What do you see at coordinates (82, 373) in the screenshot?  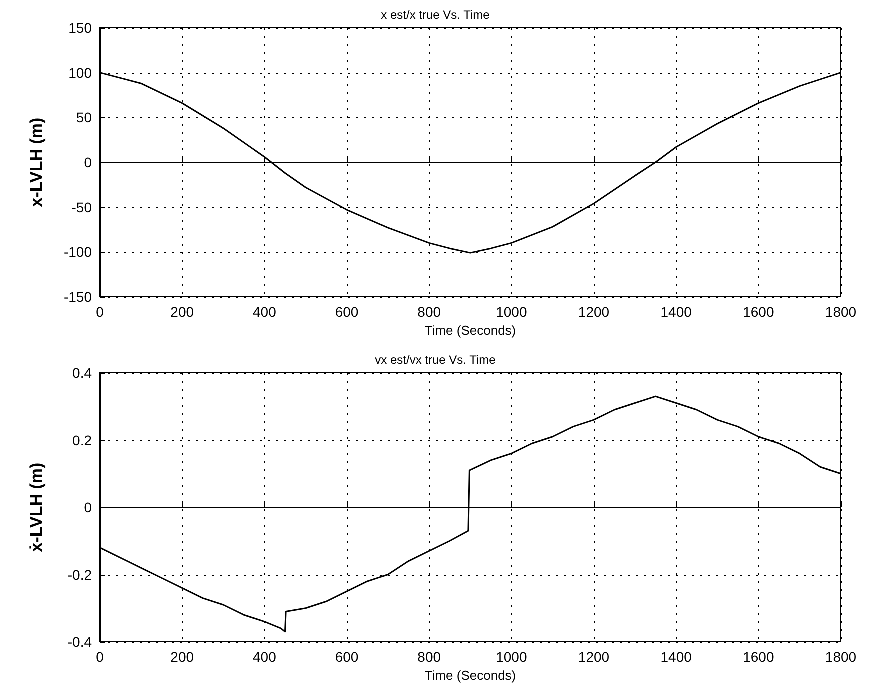 I see `y-tick-label: 0.4` at bounding box center [82, 373].